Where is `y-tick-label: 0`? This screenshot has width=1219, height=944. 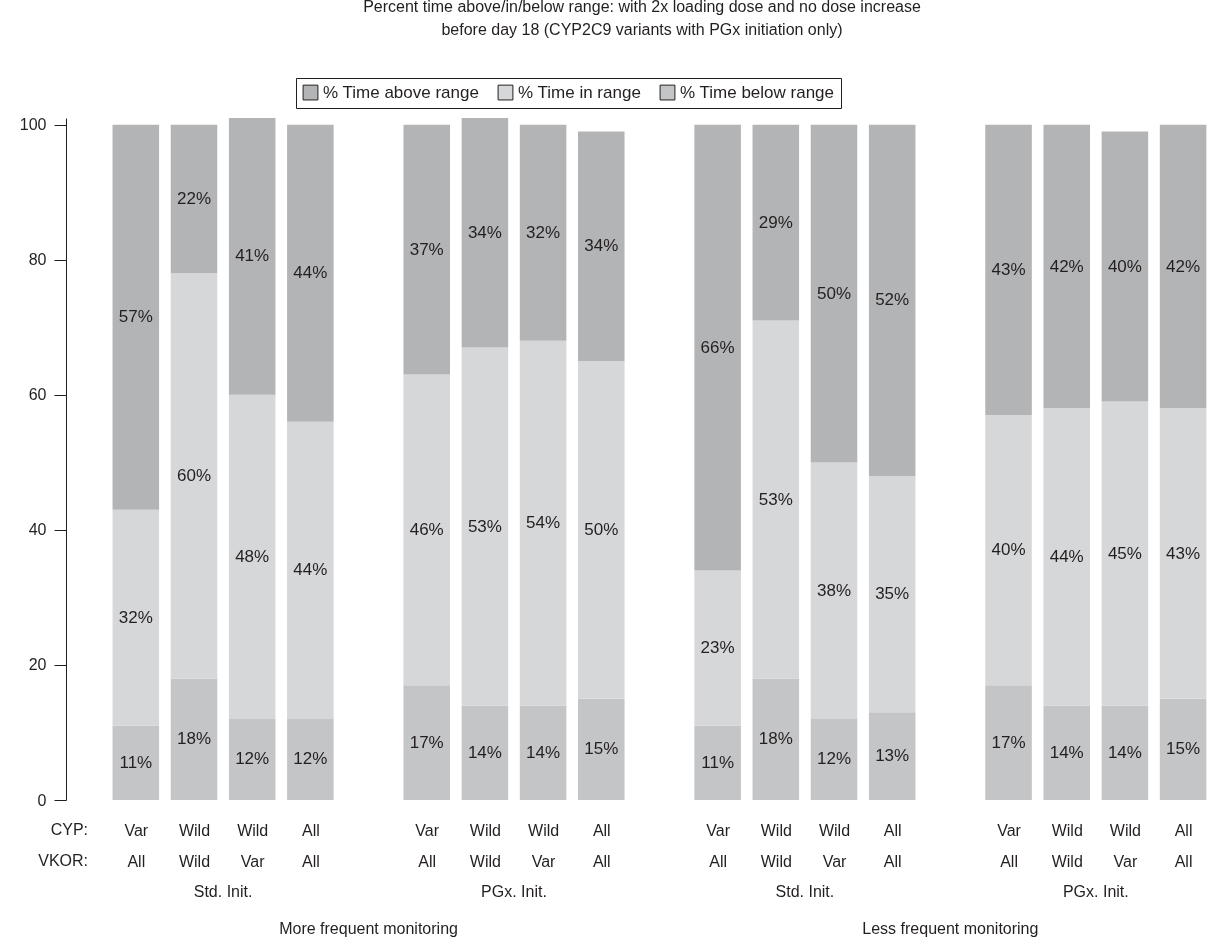 y-tick-label: 0 is located at coordinates (42, 800).